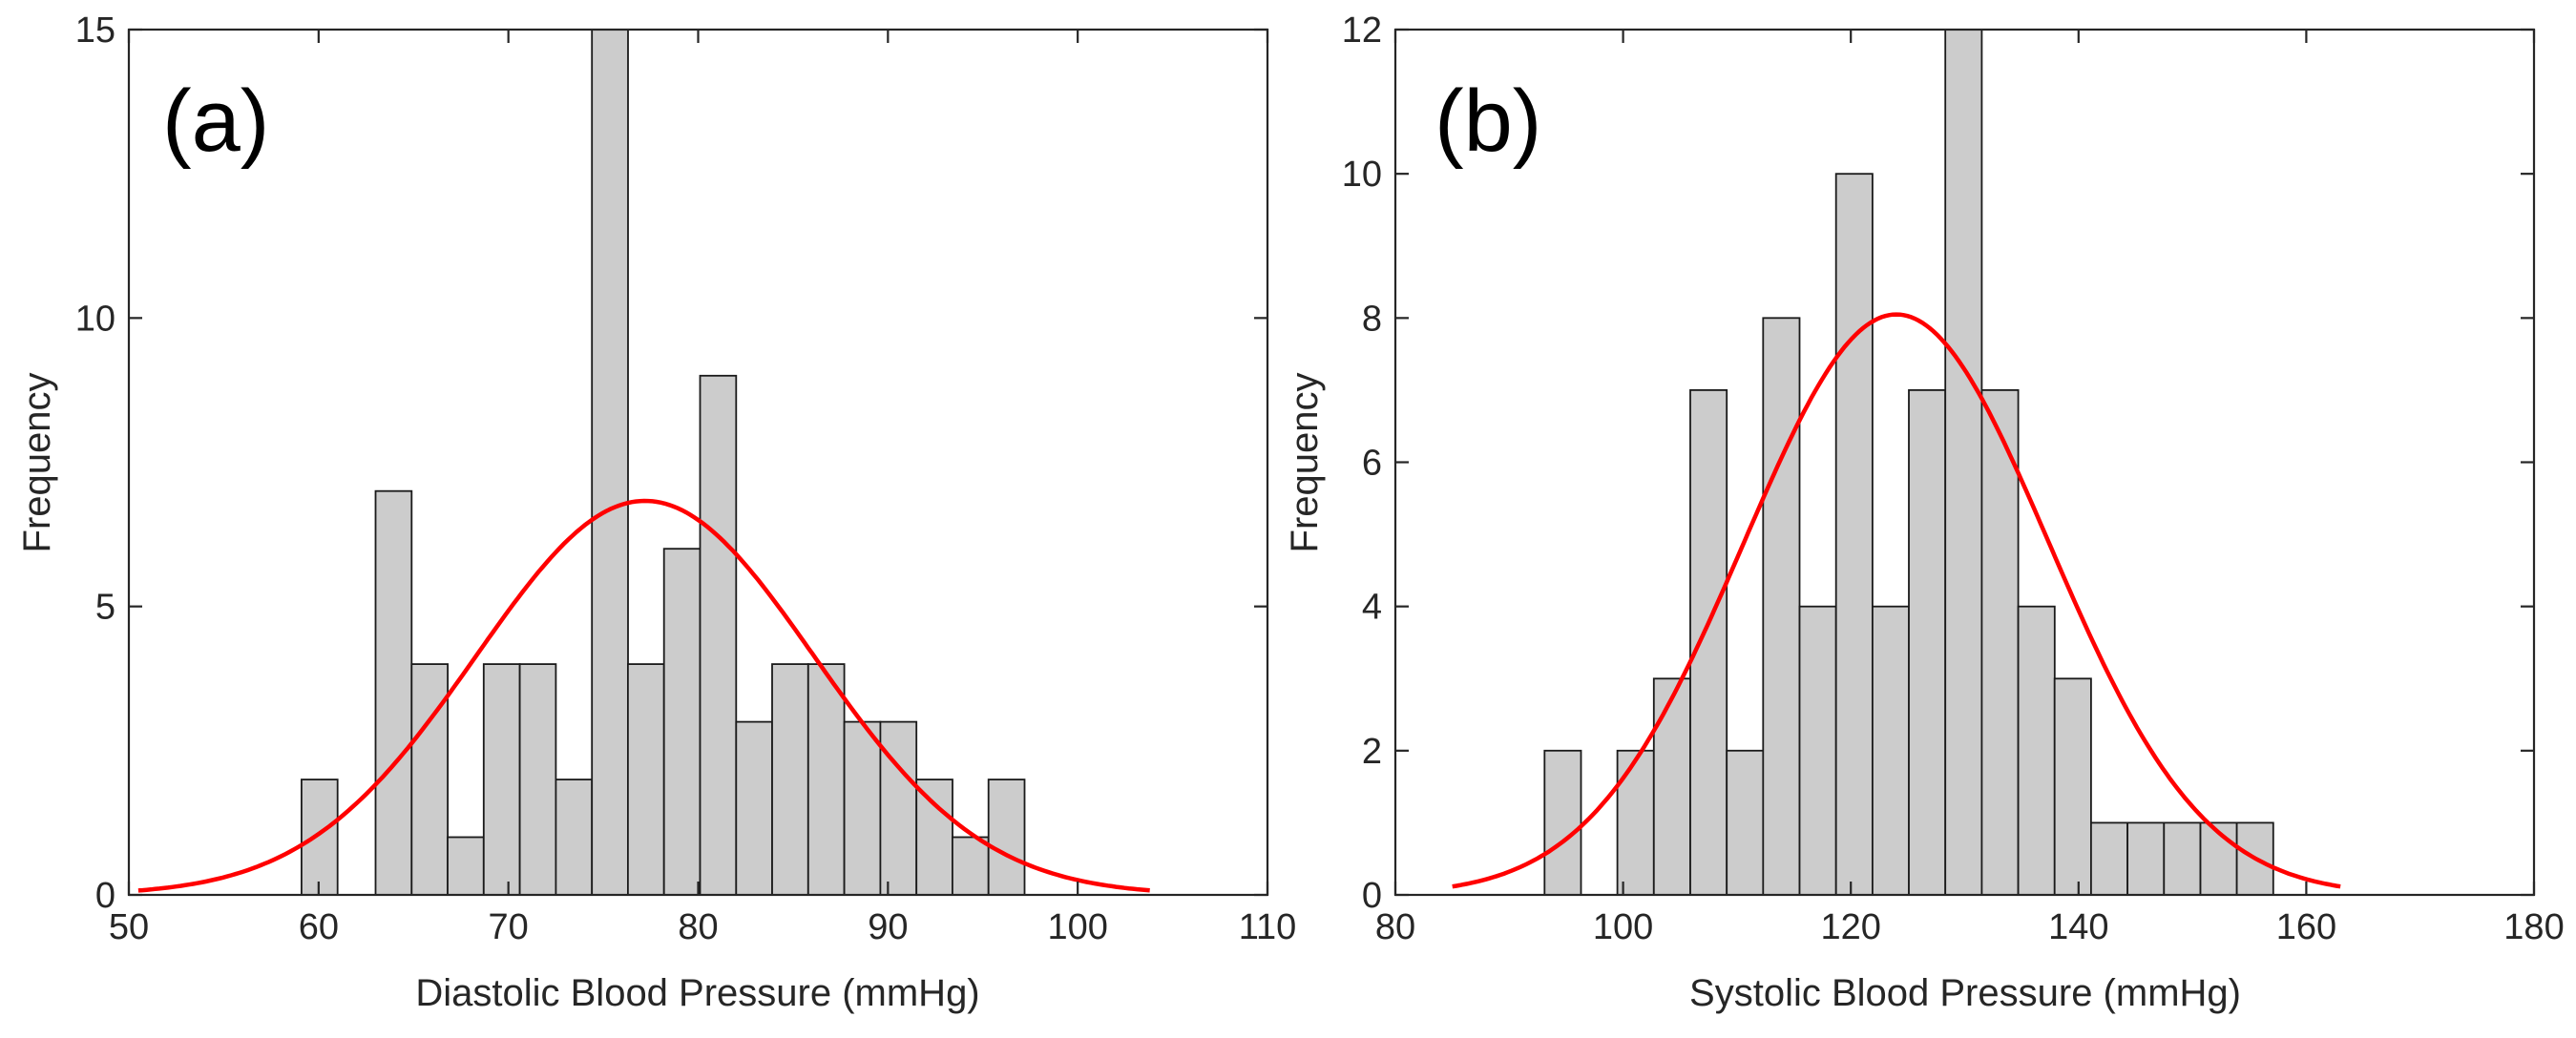 The width and height of the screenshot is (2576, 1038). Describe the element at coordinates (1268, 927) in the screenshot. I see `panel-a-x-tick-label: 110` at that location.